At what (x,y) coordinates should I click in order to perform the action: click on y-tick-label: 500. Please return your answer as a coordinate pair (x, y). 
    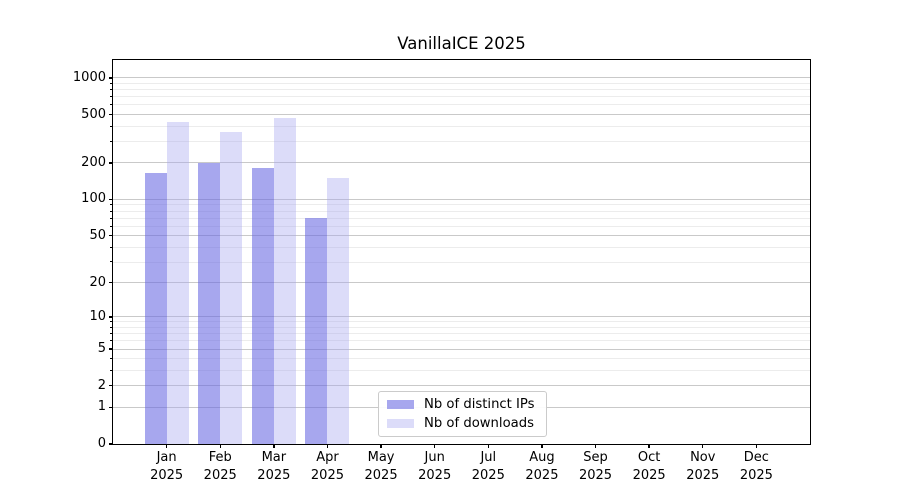
    Looking at the image, I should click on (93, 114).